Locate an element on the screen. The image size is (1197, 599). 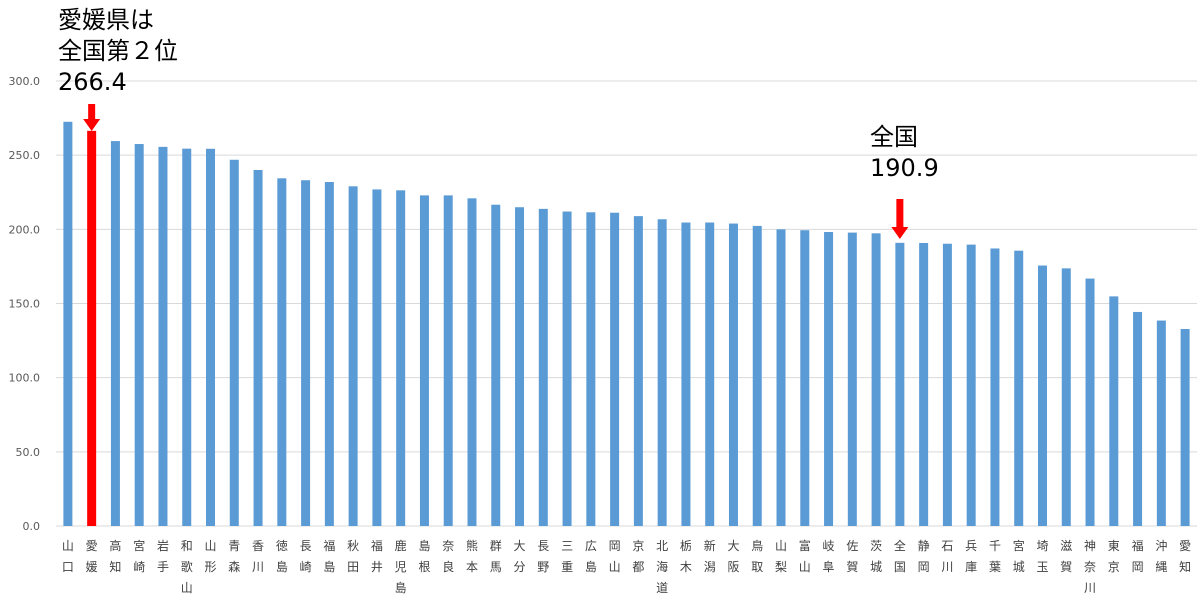
x-tick-label: 埼玉 is located at coordinates (1042, 556).